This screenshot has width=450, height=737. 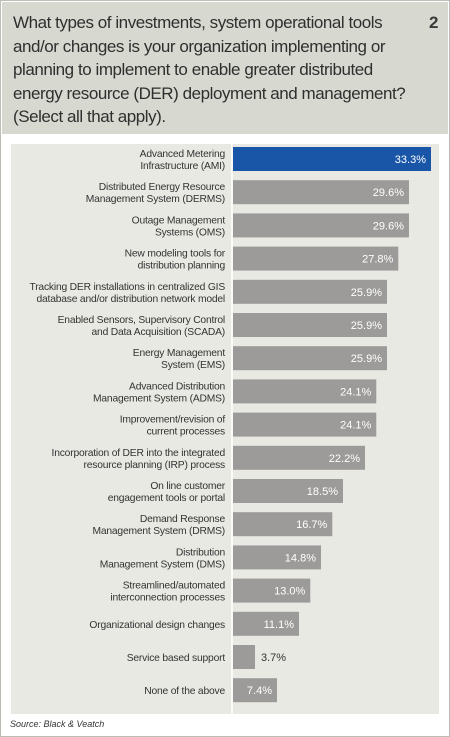 What do you see at coordinates (162, 187) in the screenshot?
I see `category-label-line: Distributed Energy Resource` at bounding box center [162, 187].